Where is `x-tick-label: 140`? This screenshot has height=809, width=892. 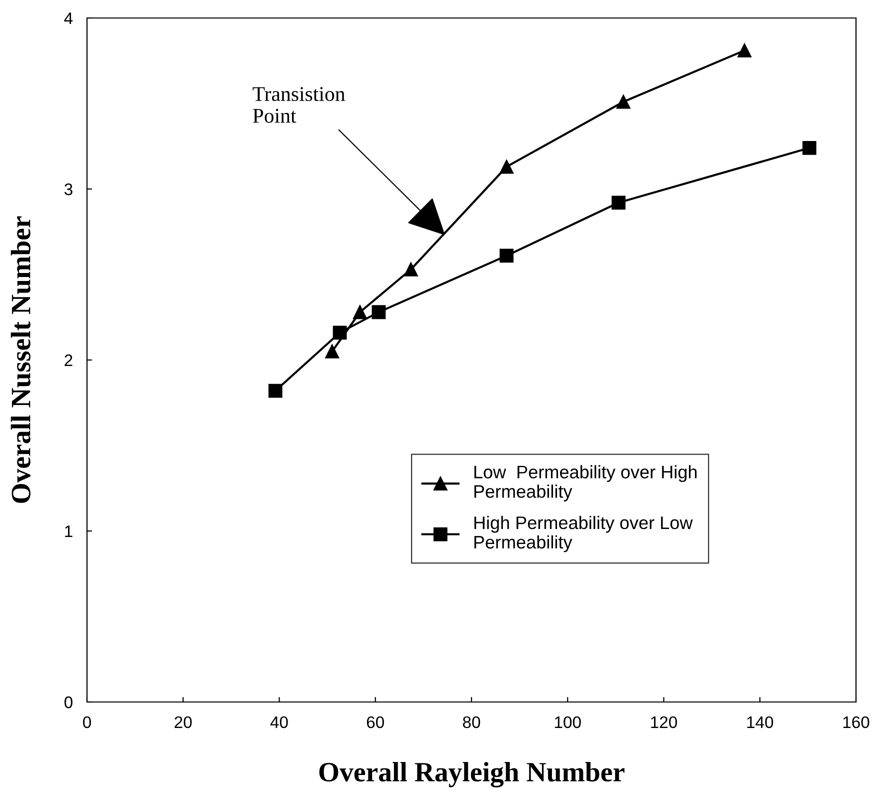
x-tick-label: 140 is located at coordinates (760, 722).